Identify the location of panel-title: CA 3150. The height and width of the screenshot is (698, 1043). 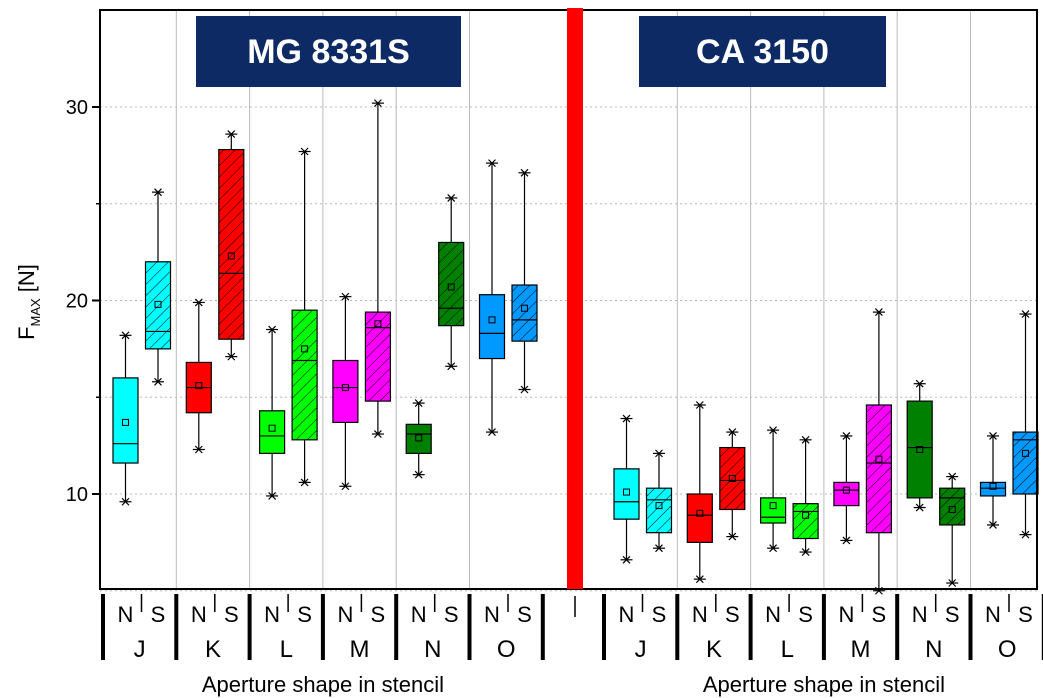
(762, 52).